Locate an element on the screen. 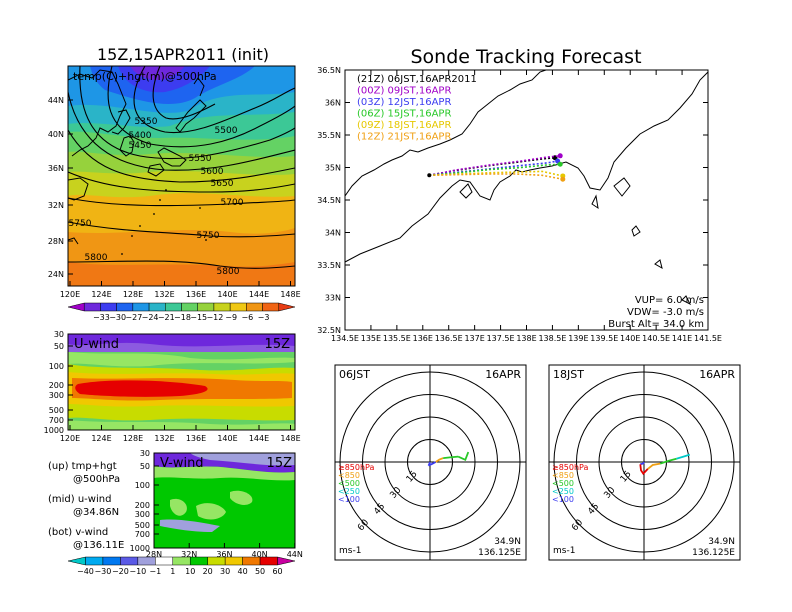 The width and height of the screenshot is (792, 612). v-pressure-tick: 200 is located at coordinates (142, 505).